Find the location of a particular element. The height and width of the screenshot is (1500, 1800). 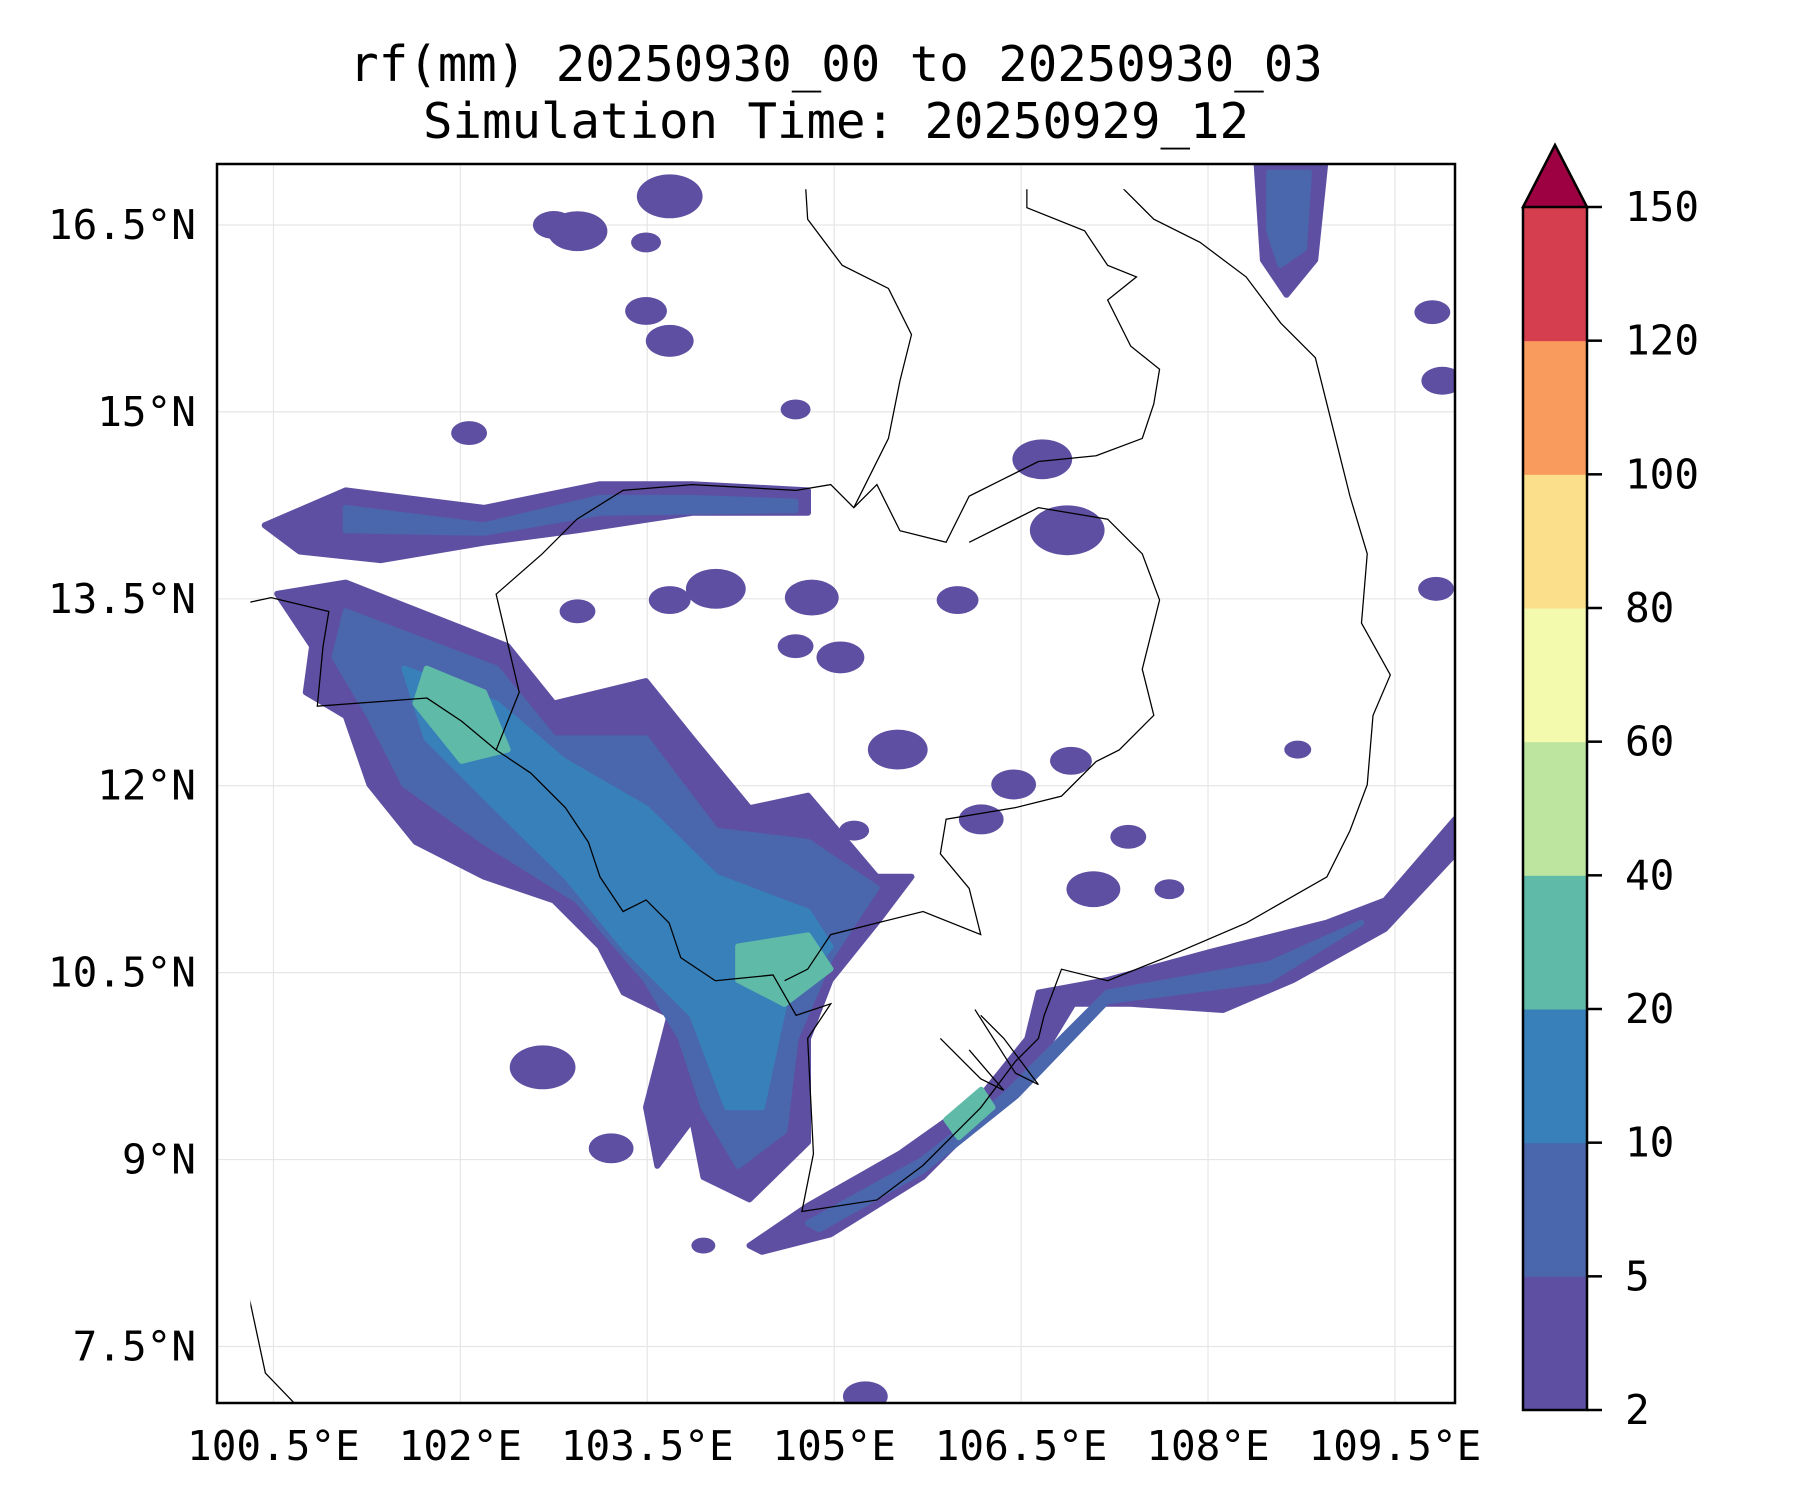

x-tick-label: 108°E is located at coordinates (1207, 1446).